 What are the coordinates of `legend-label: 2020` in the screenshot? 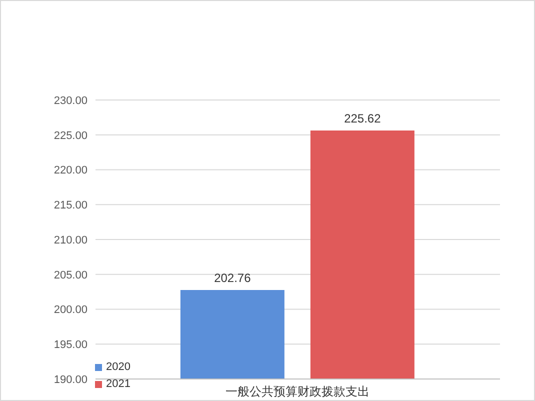 It's located at (118, 367).